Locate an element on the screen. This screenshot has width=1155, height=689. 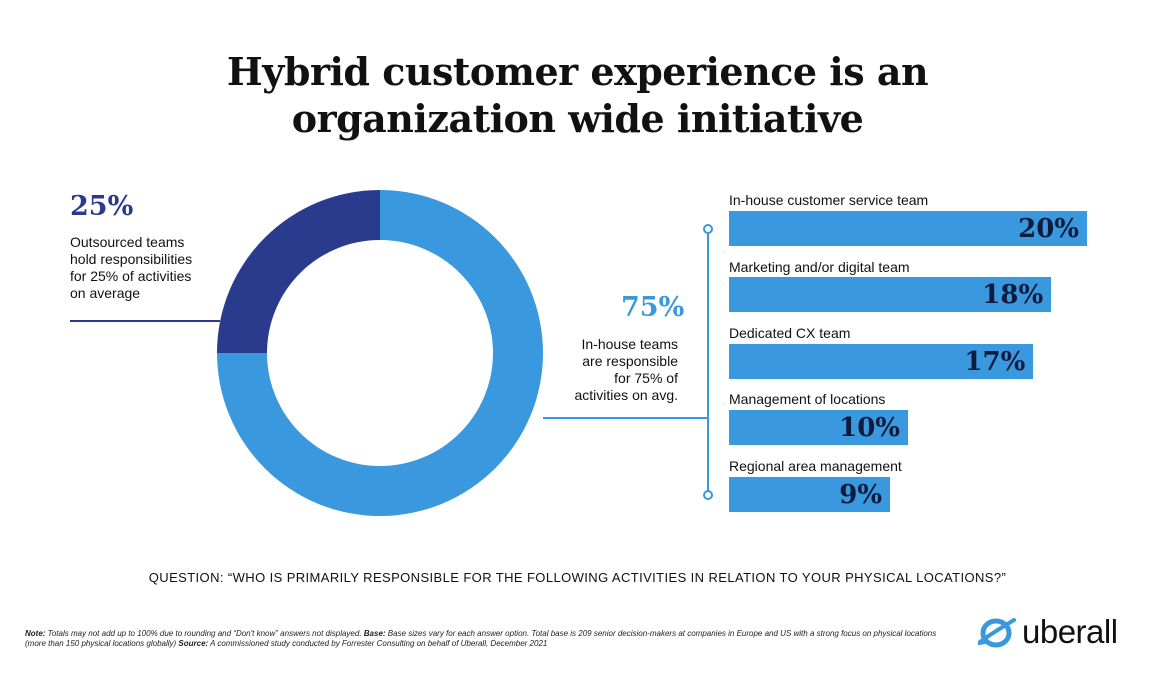
bar-value-label: 9% is located at coordinates (861, 495).